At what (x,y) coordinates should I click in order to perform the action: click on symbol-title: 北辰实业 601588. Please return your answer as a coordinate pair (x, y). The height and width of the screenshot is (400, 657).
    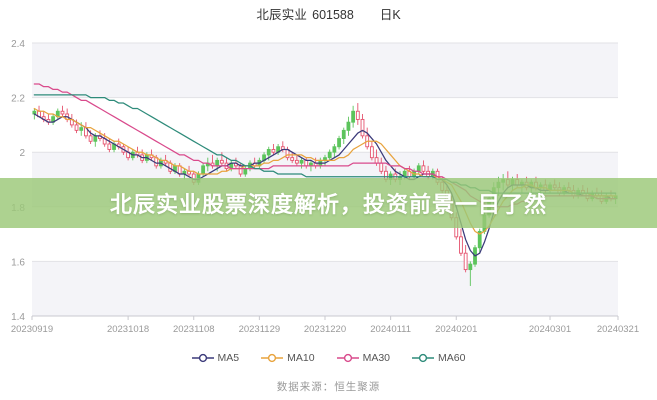
    Looking at the image, I should click on (305, 14).